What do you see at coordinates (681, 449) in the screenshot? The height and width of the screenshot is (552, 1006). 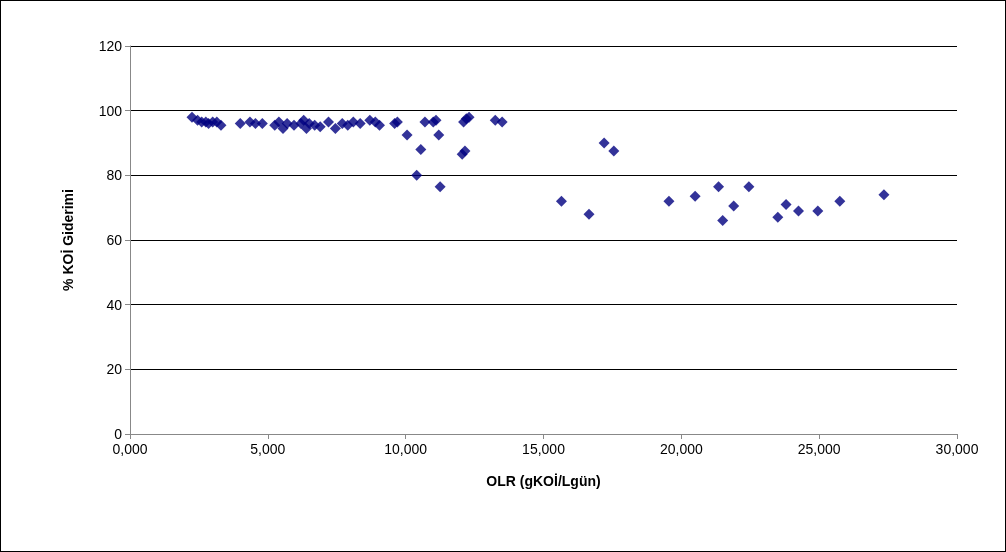 I see `x-tick-label: 20,000` at bounding box center [681, 449].